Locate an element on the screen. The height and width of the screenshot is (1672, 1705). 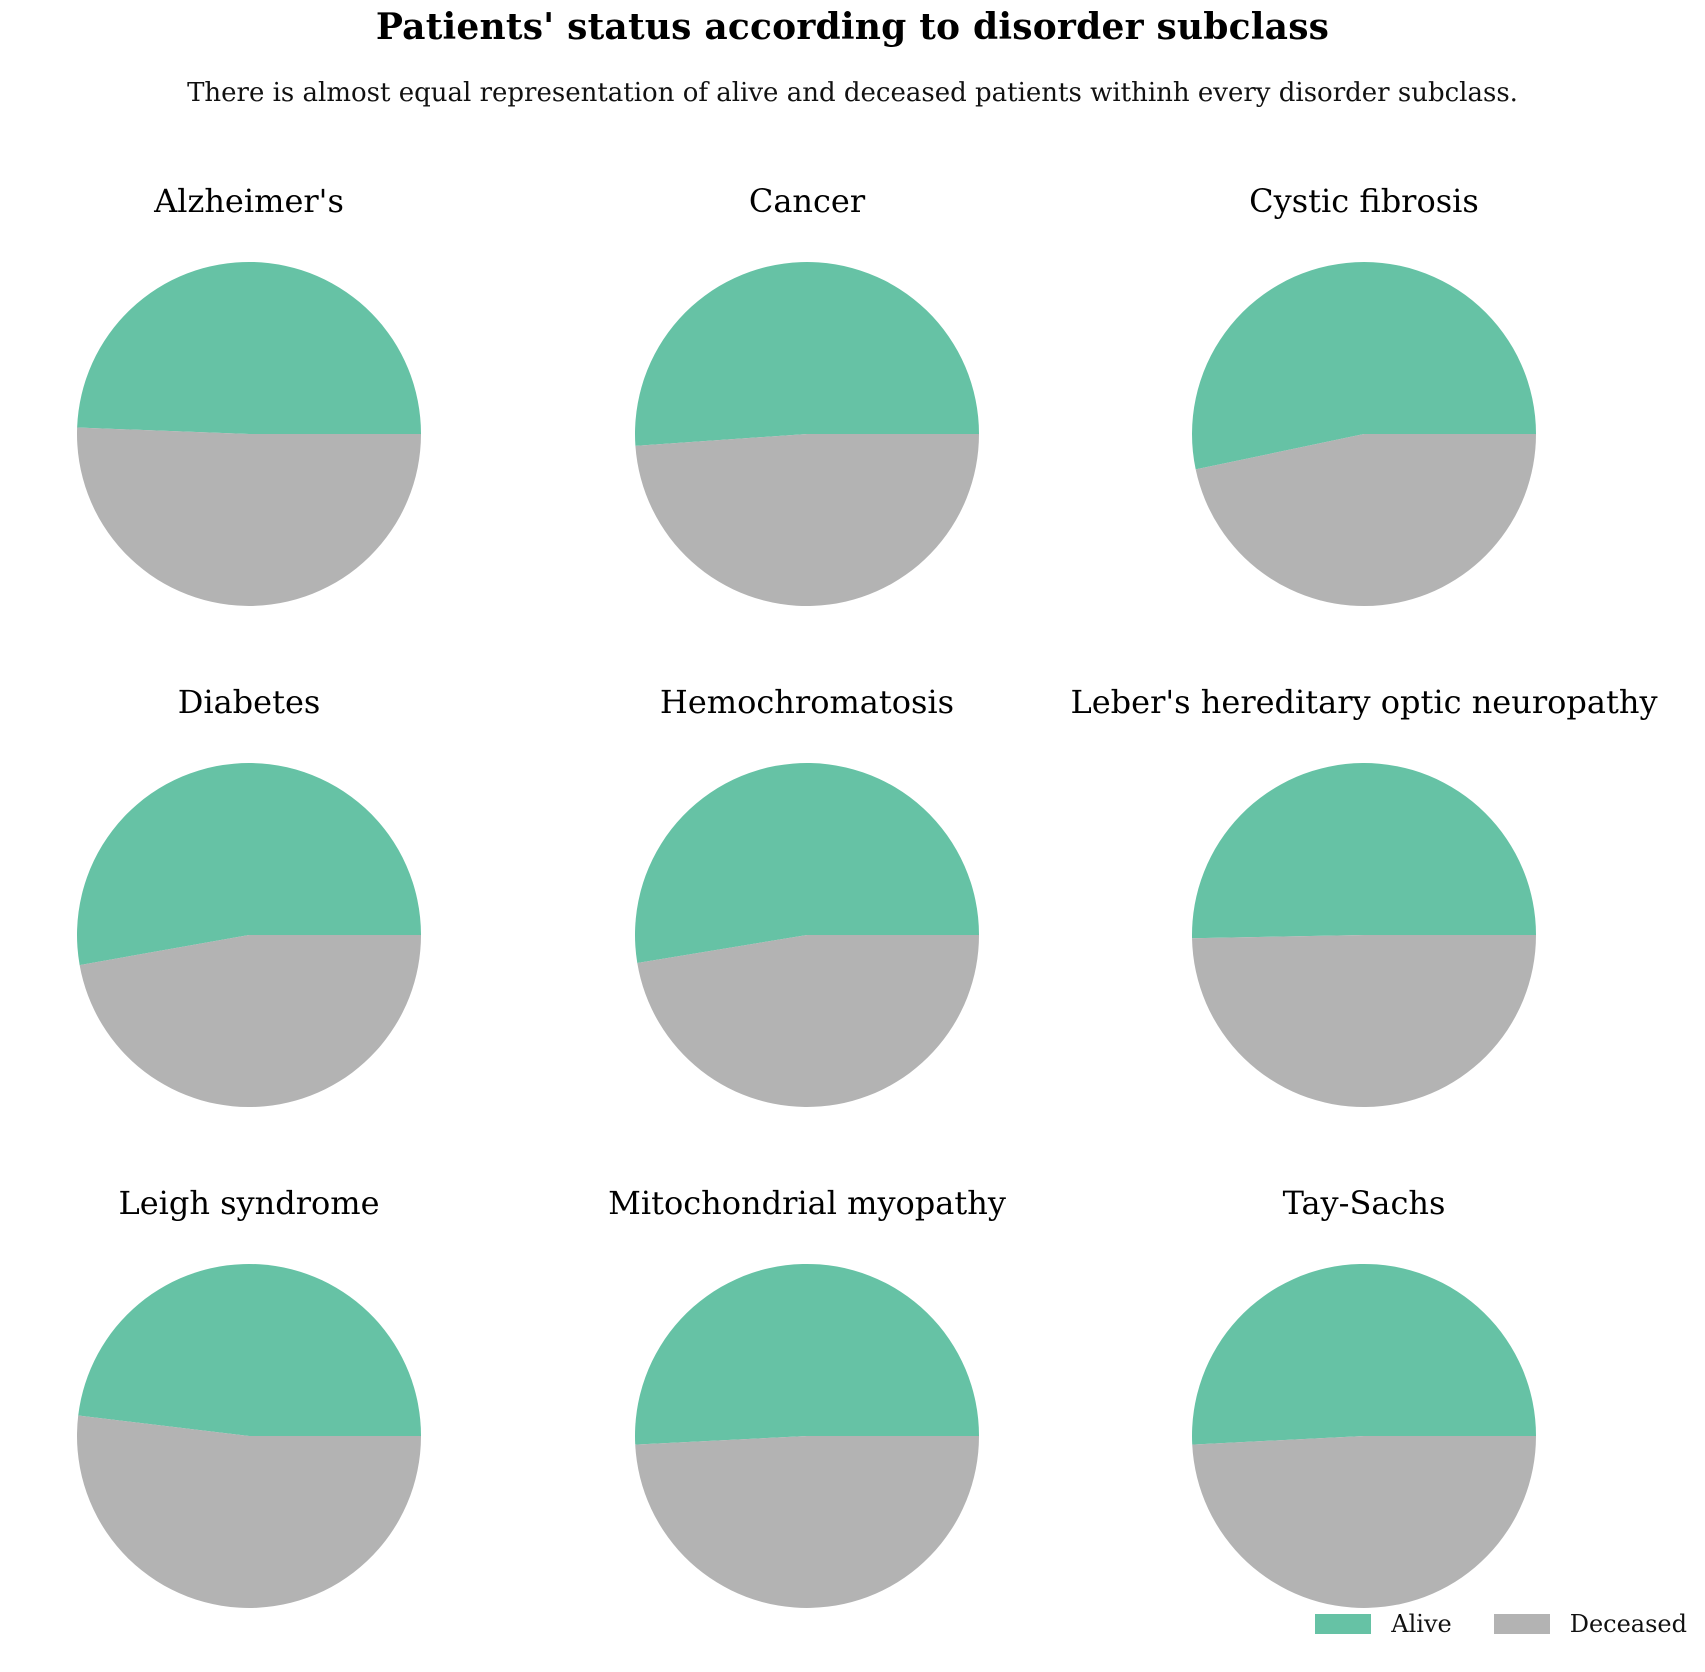
pie-slice-tay-sachs-alive is located at coordinates (1364, 1354).